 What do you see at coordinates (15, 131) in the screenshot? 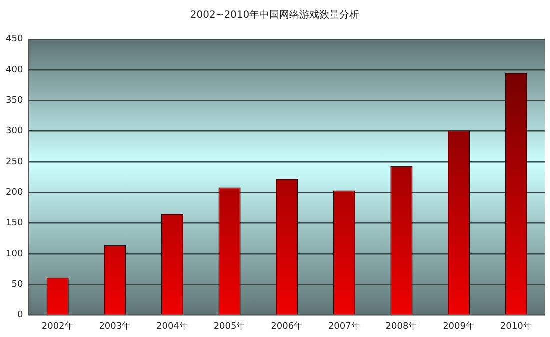
I see `y-tick-label: 300` at bounding box center [15, 131].